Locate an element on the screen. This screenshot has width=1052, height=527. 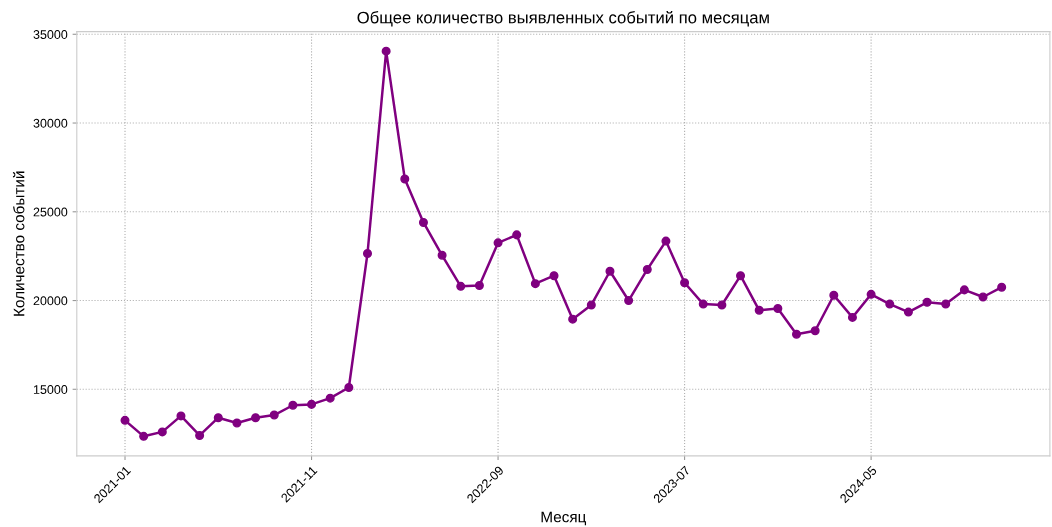
y-tick-label: 15000 is located at coordinates (50, 389).